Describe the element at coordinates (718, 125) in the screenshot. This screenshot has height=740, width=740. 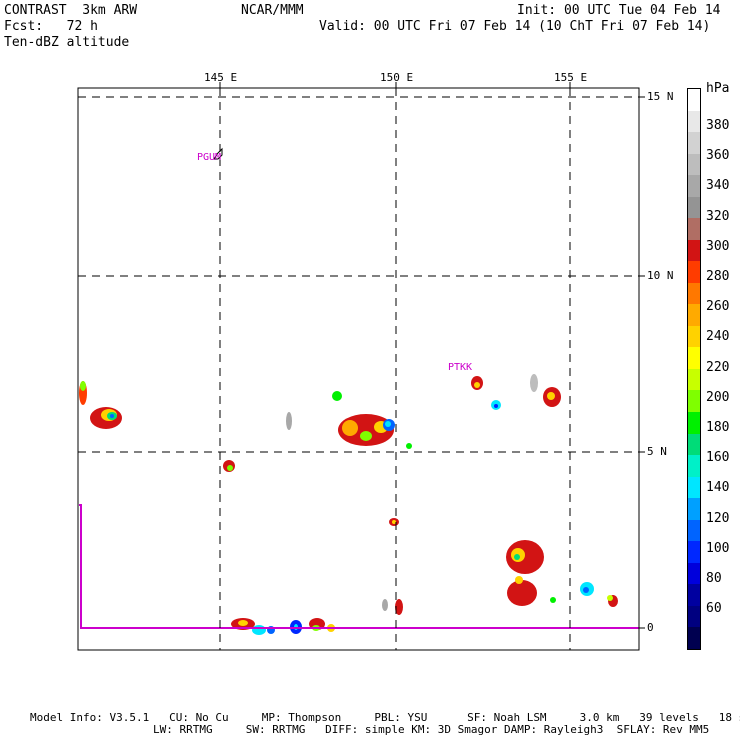
I see `legend-tick-label: 380` at that location.